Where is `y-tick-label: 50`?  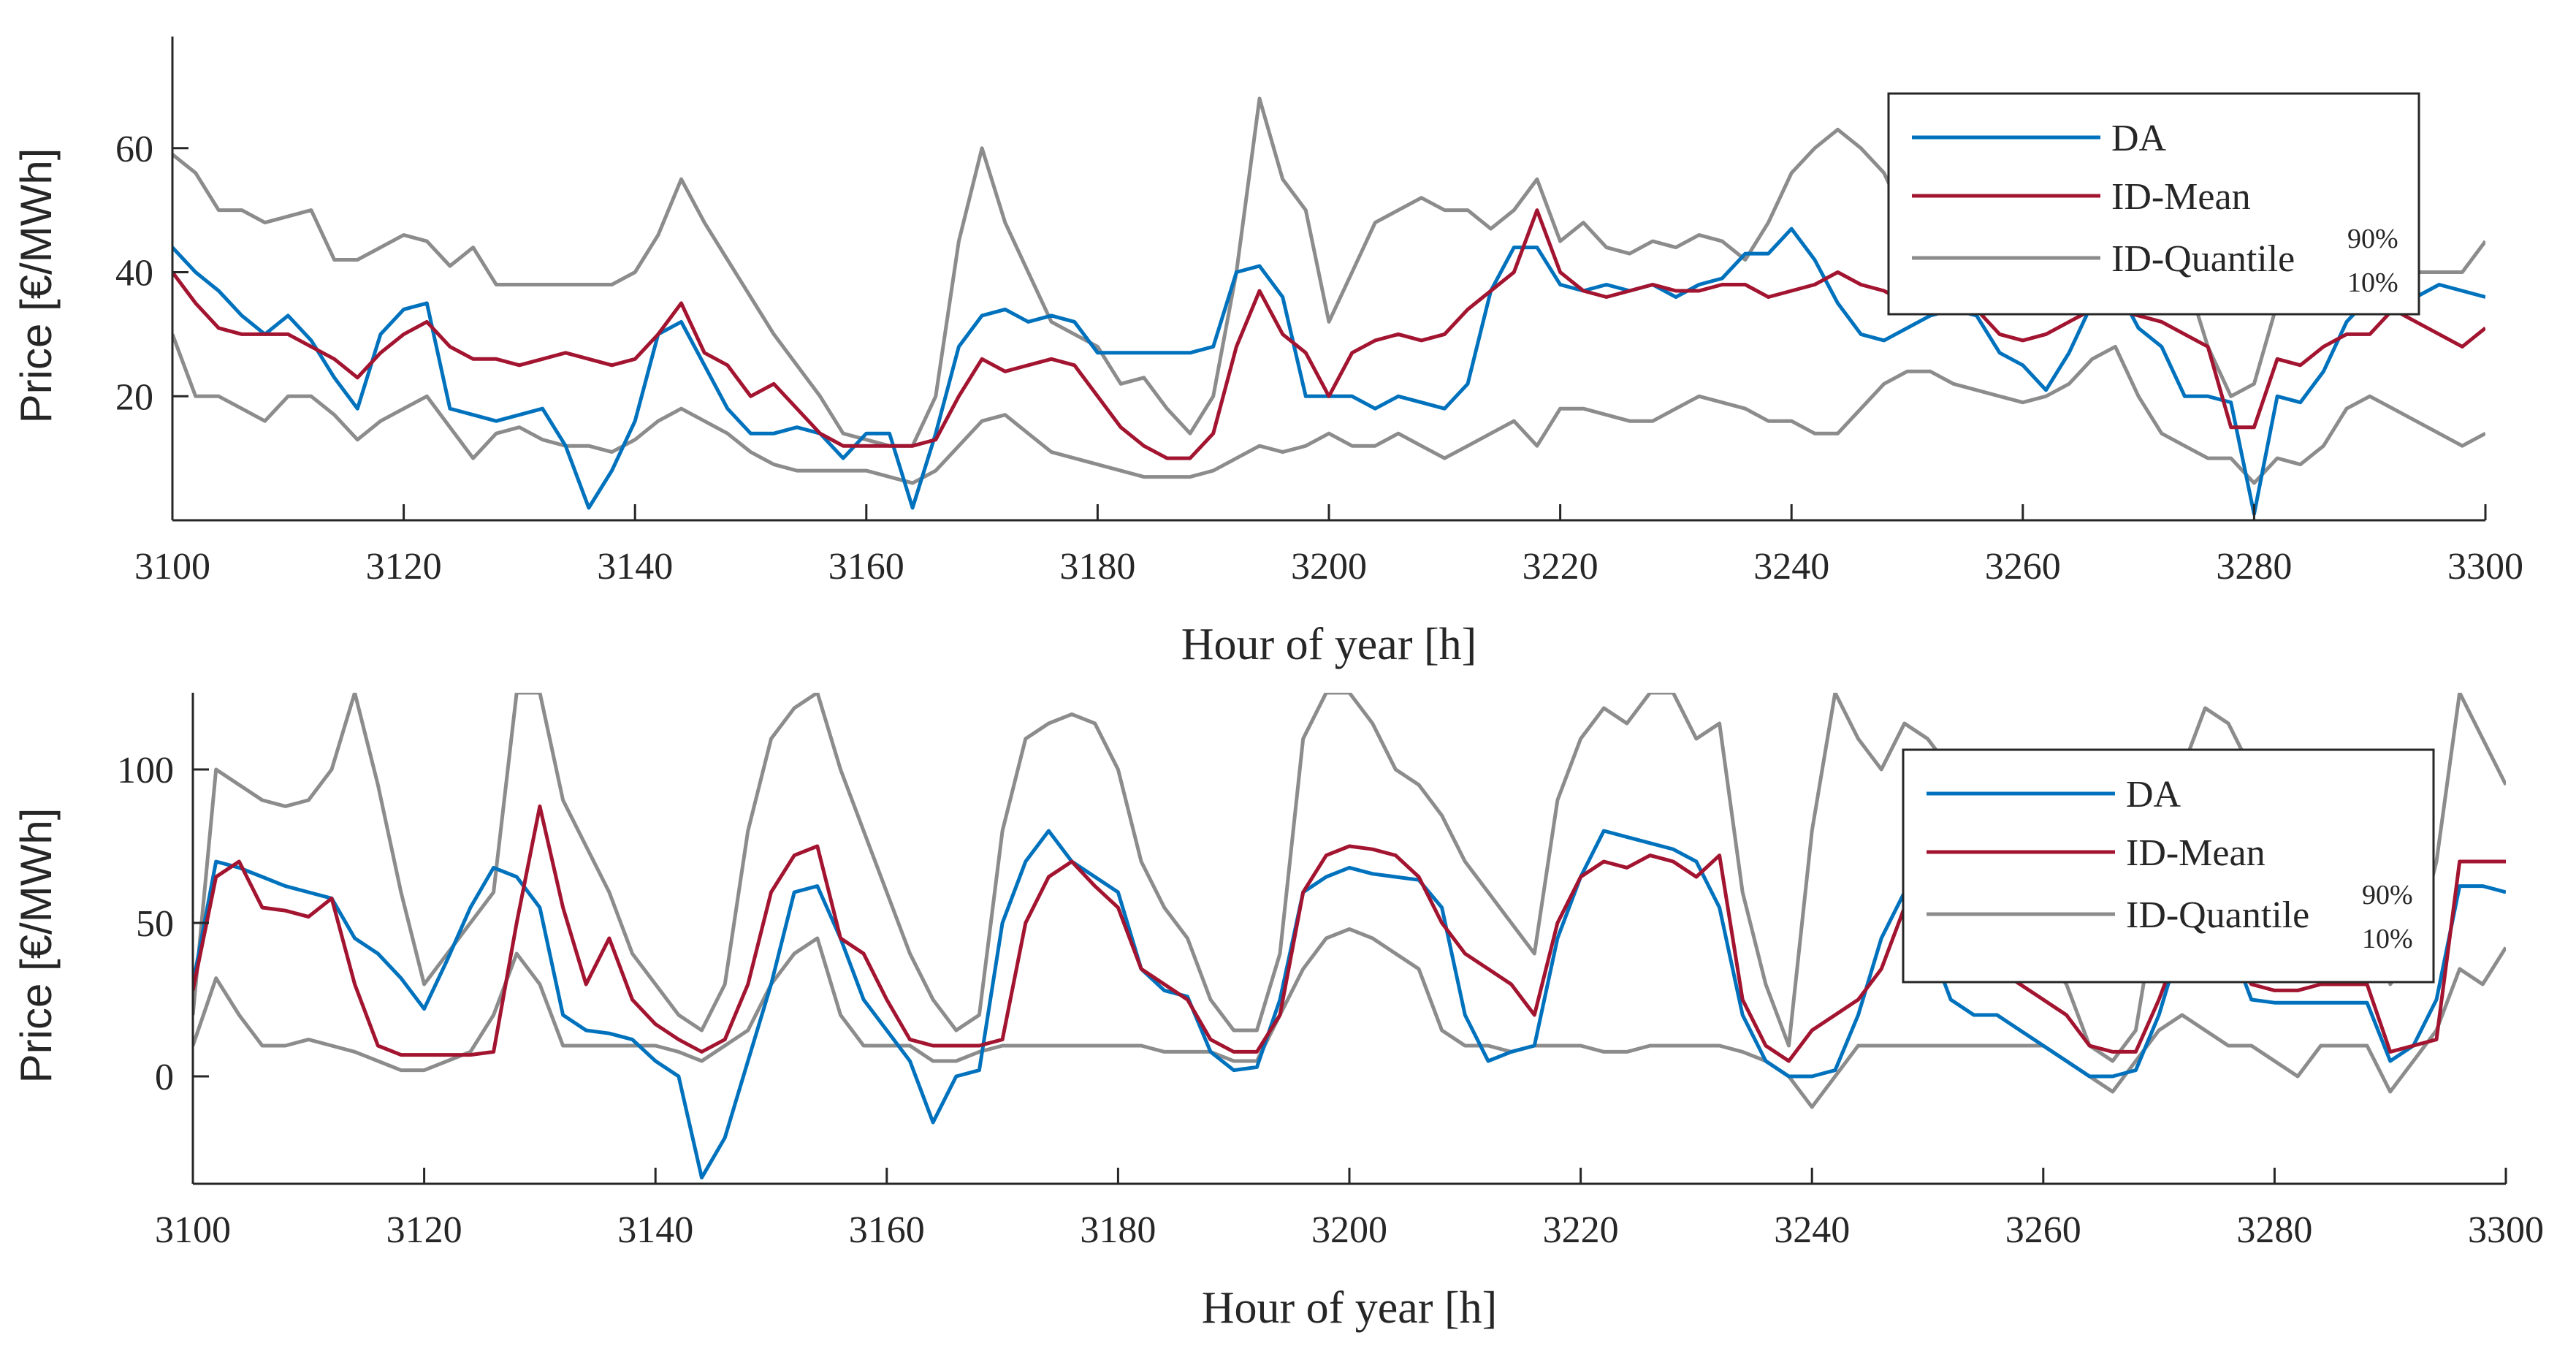 y-tick-label: 50 is located at coordinates (155, 924).